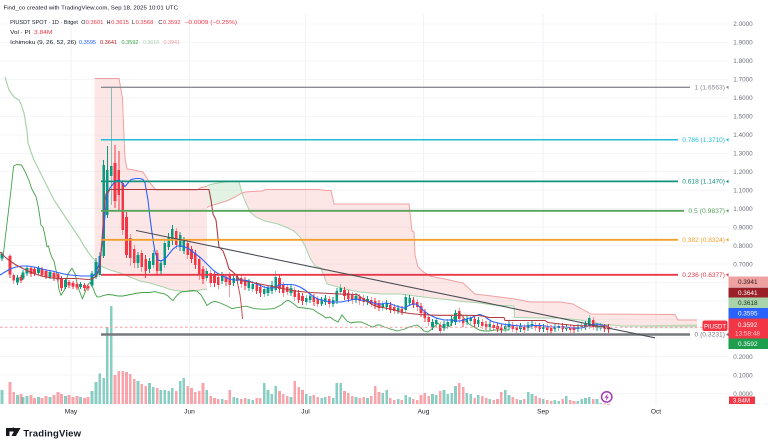 The height and width of the screenshot is (446, 768). I want to click on svg-text: 2.0000, so click(743, 24).